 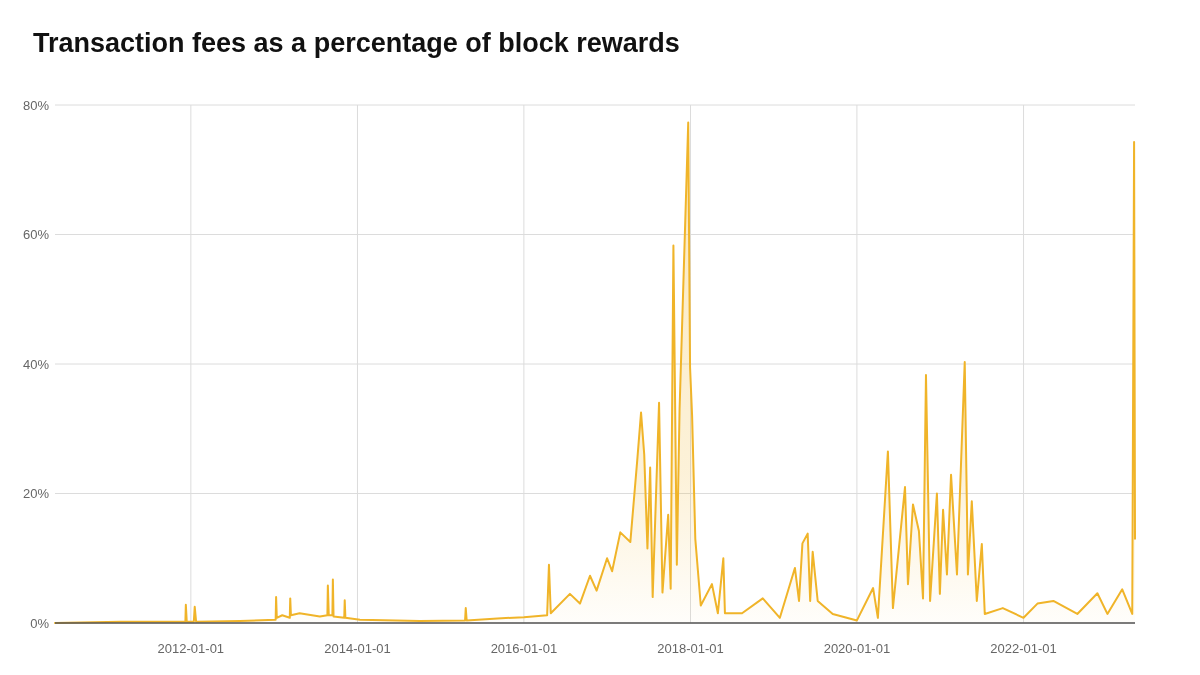 I want to click on x-tick-label: 2016-01-01, so click(x=524, y=648).